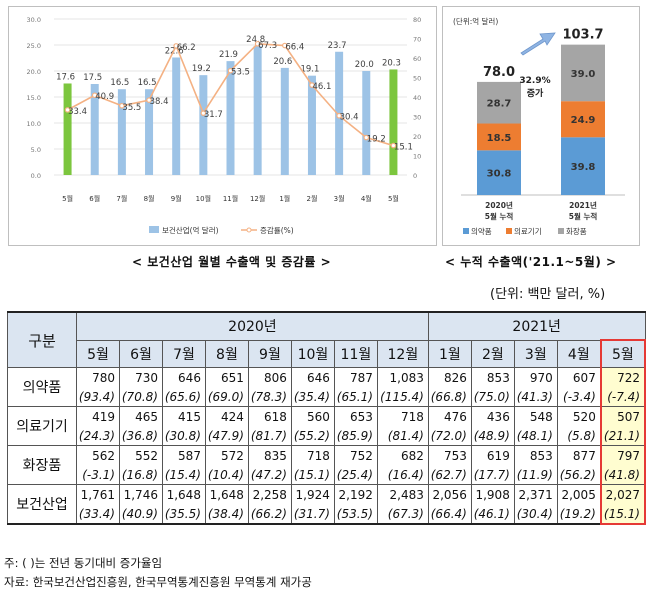  I want to click on value-cell: 797, so click(623, 455).